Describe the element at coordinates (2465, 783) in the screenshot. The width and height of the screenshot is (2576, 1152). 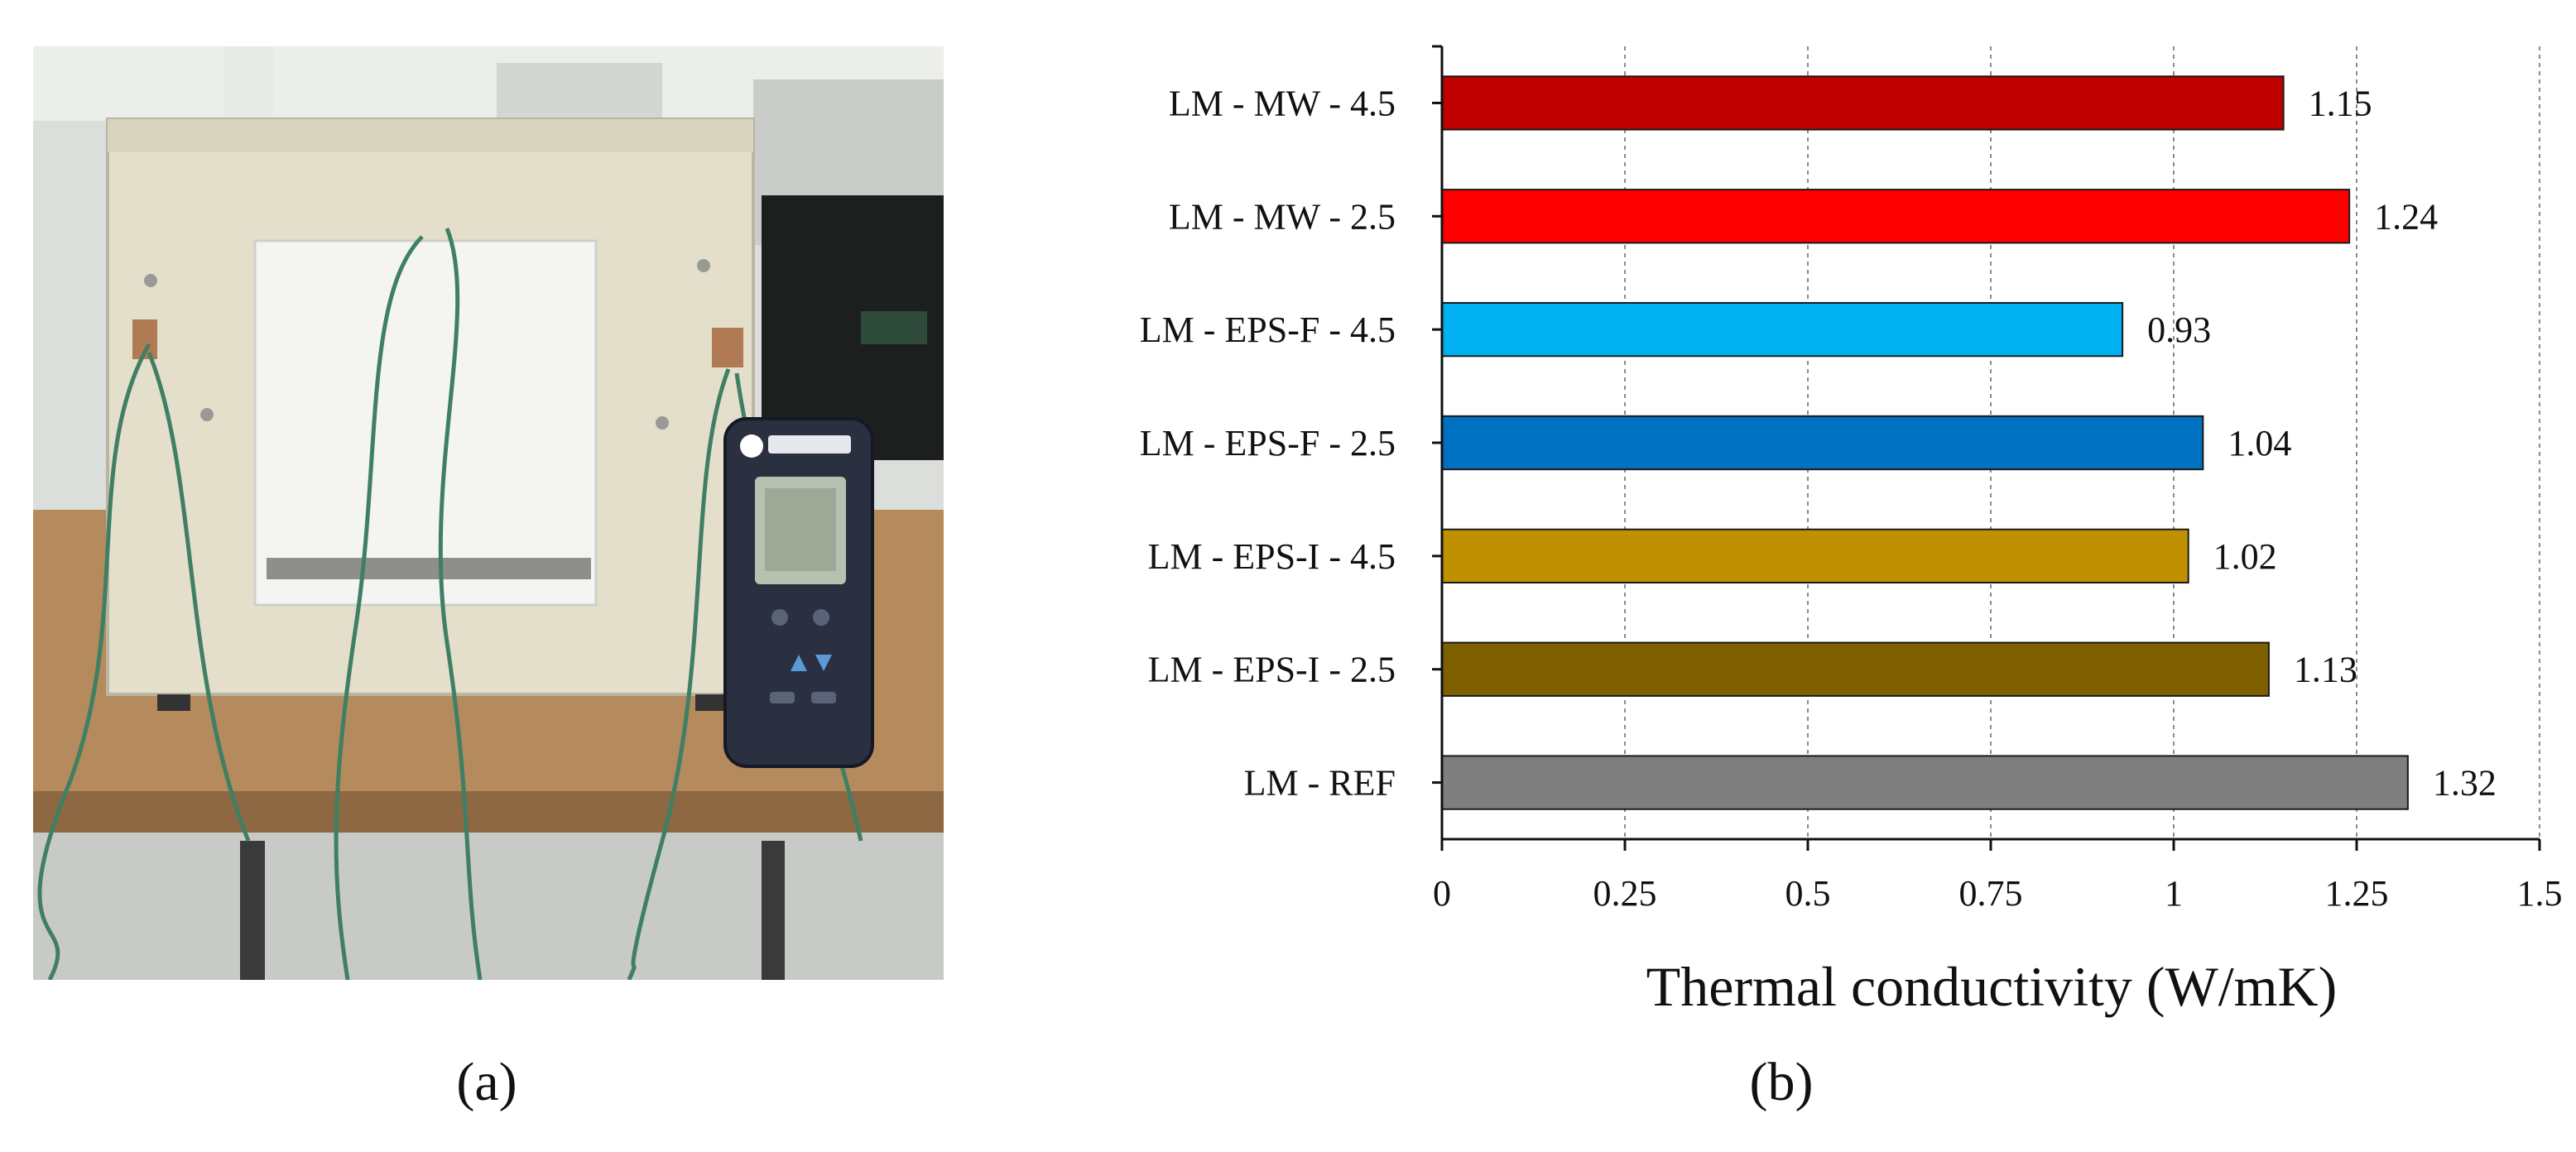
I see `value-label: 1.32` at that location.